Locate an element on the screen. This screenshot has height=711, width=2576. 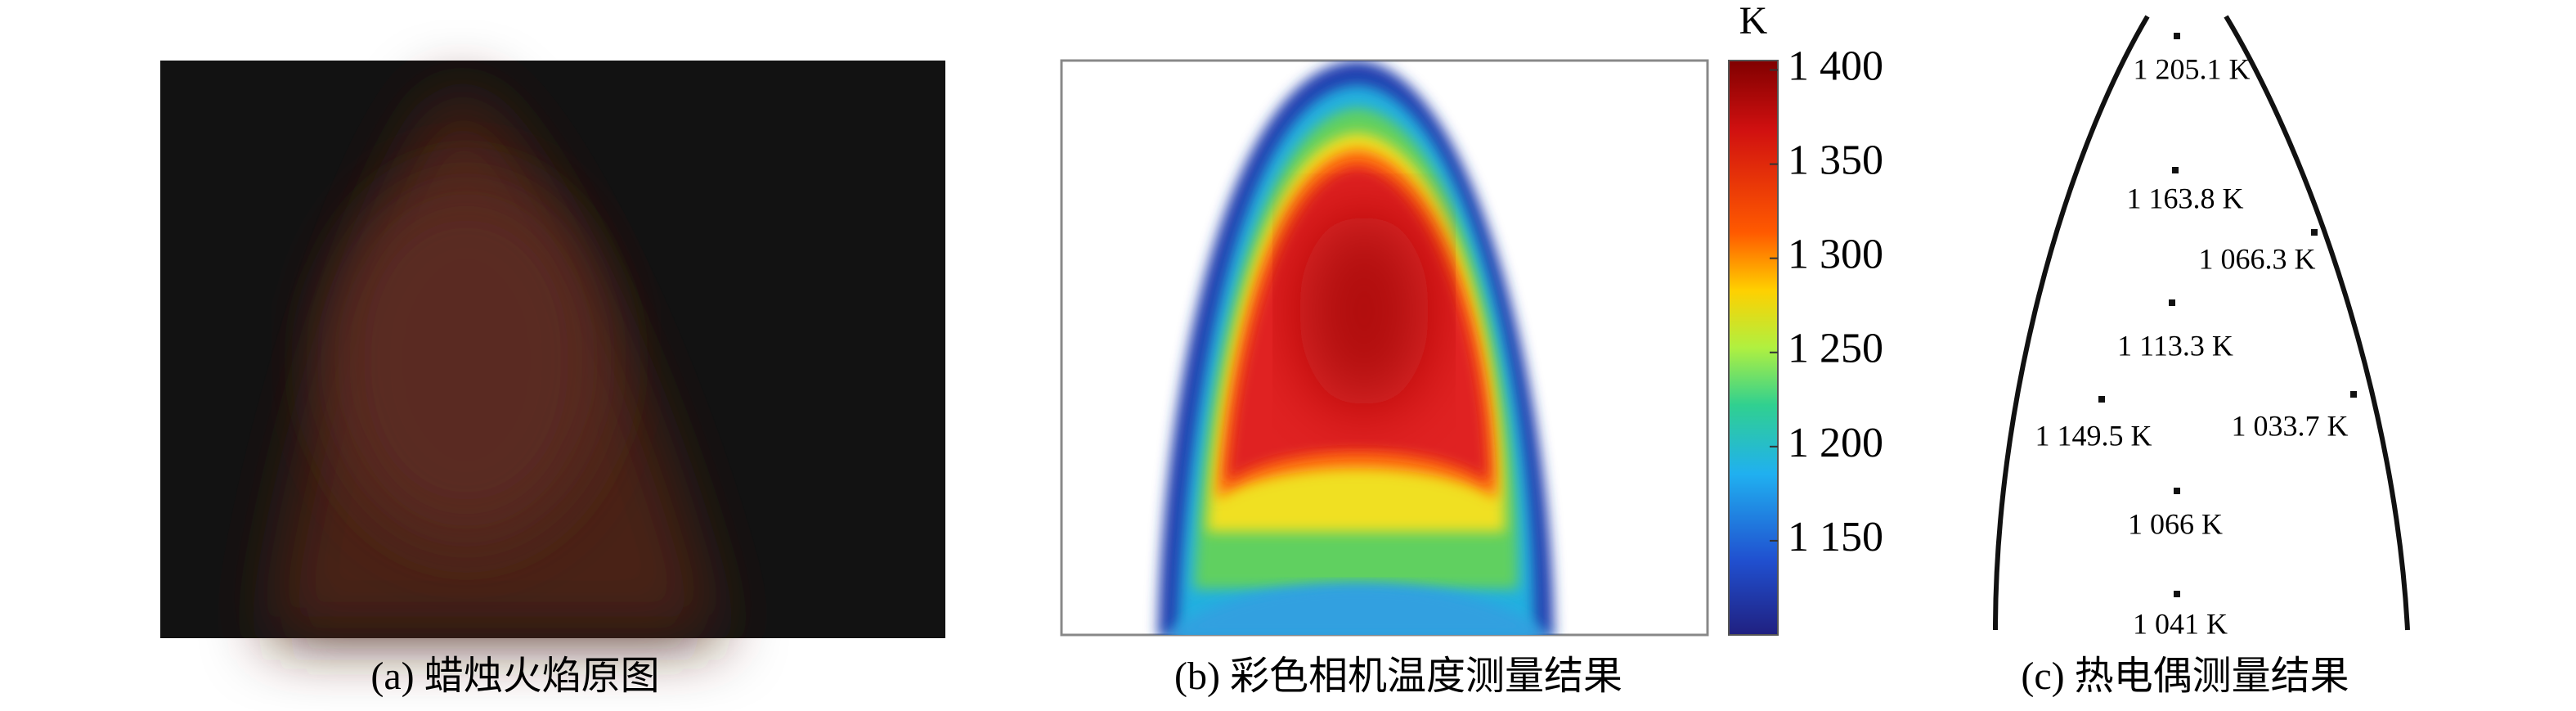
layer-hot is located at coordinates (1364, 311).